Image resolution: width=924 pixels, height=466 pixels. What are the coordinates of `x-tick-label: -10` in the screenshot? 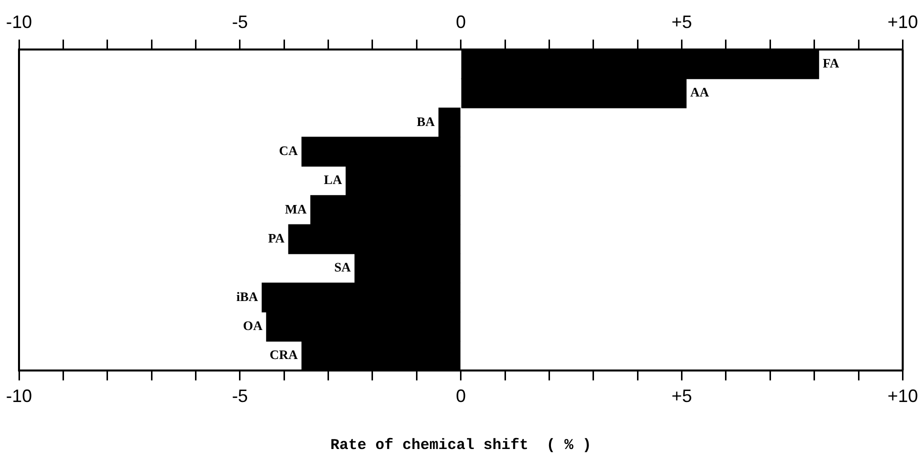 It's located at (19, 22).